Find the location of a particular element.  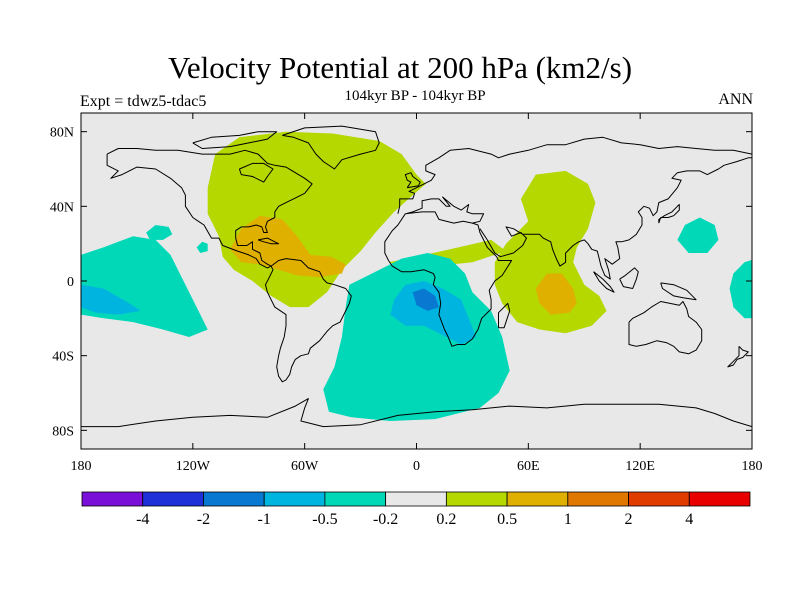

colorbar-label: 1 is located at coordinates (568, 519).